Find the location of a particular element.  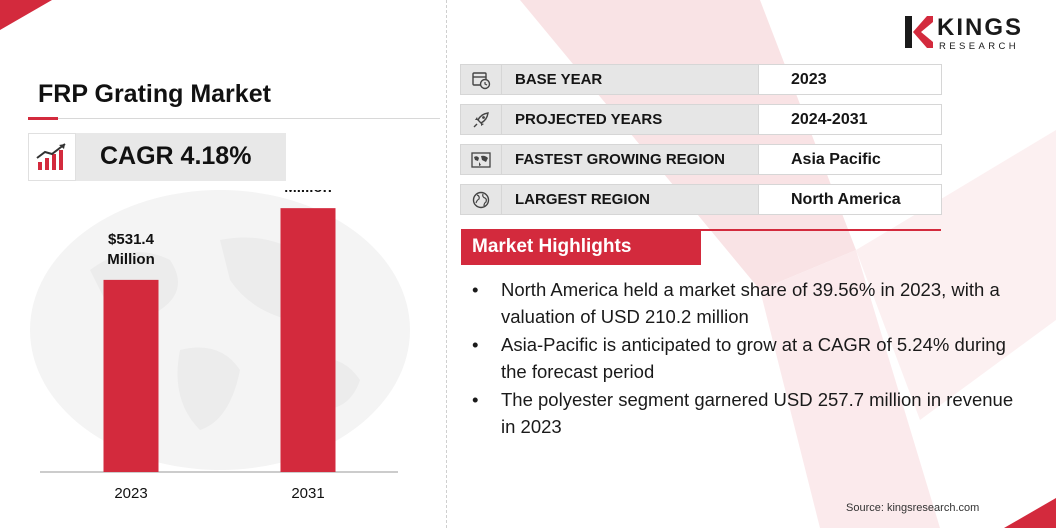

page-title: FRP Grating Market is located at coordinates (154, 94).